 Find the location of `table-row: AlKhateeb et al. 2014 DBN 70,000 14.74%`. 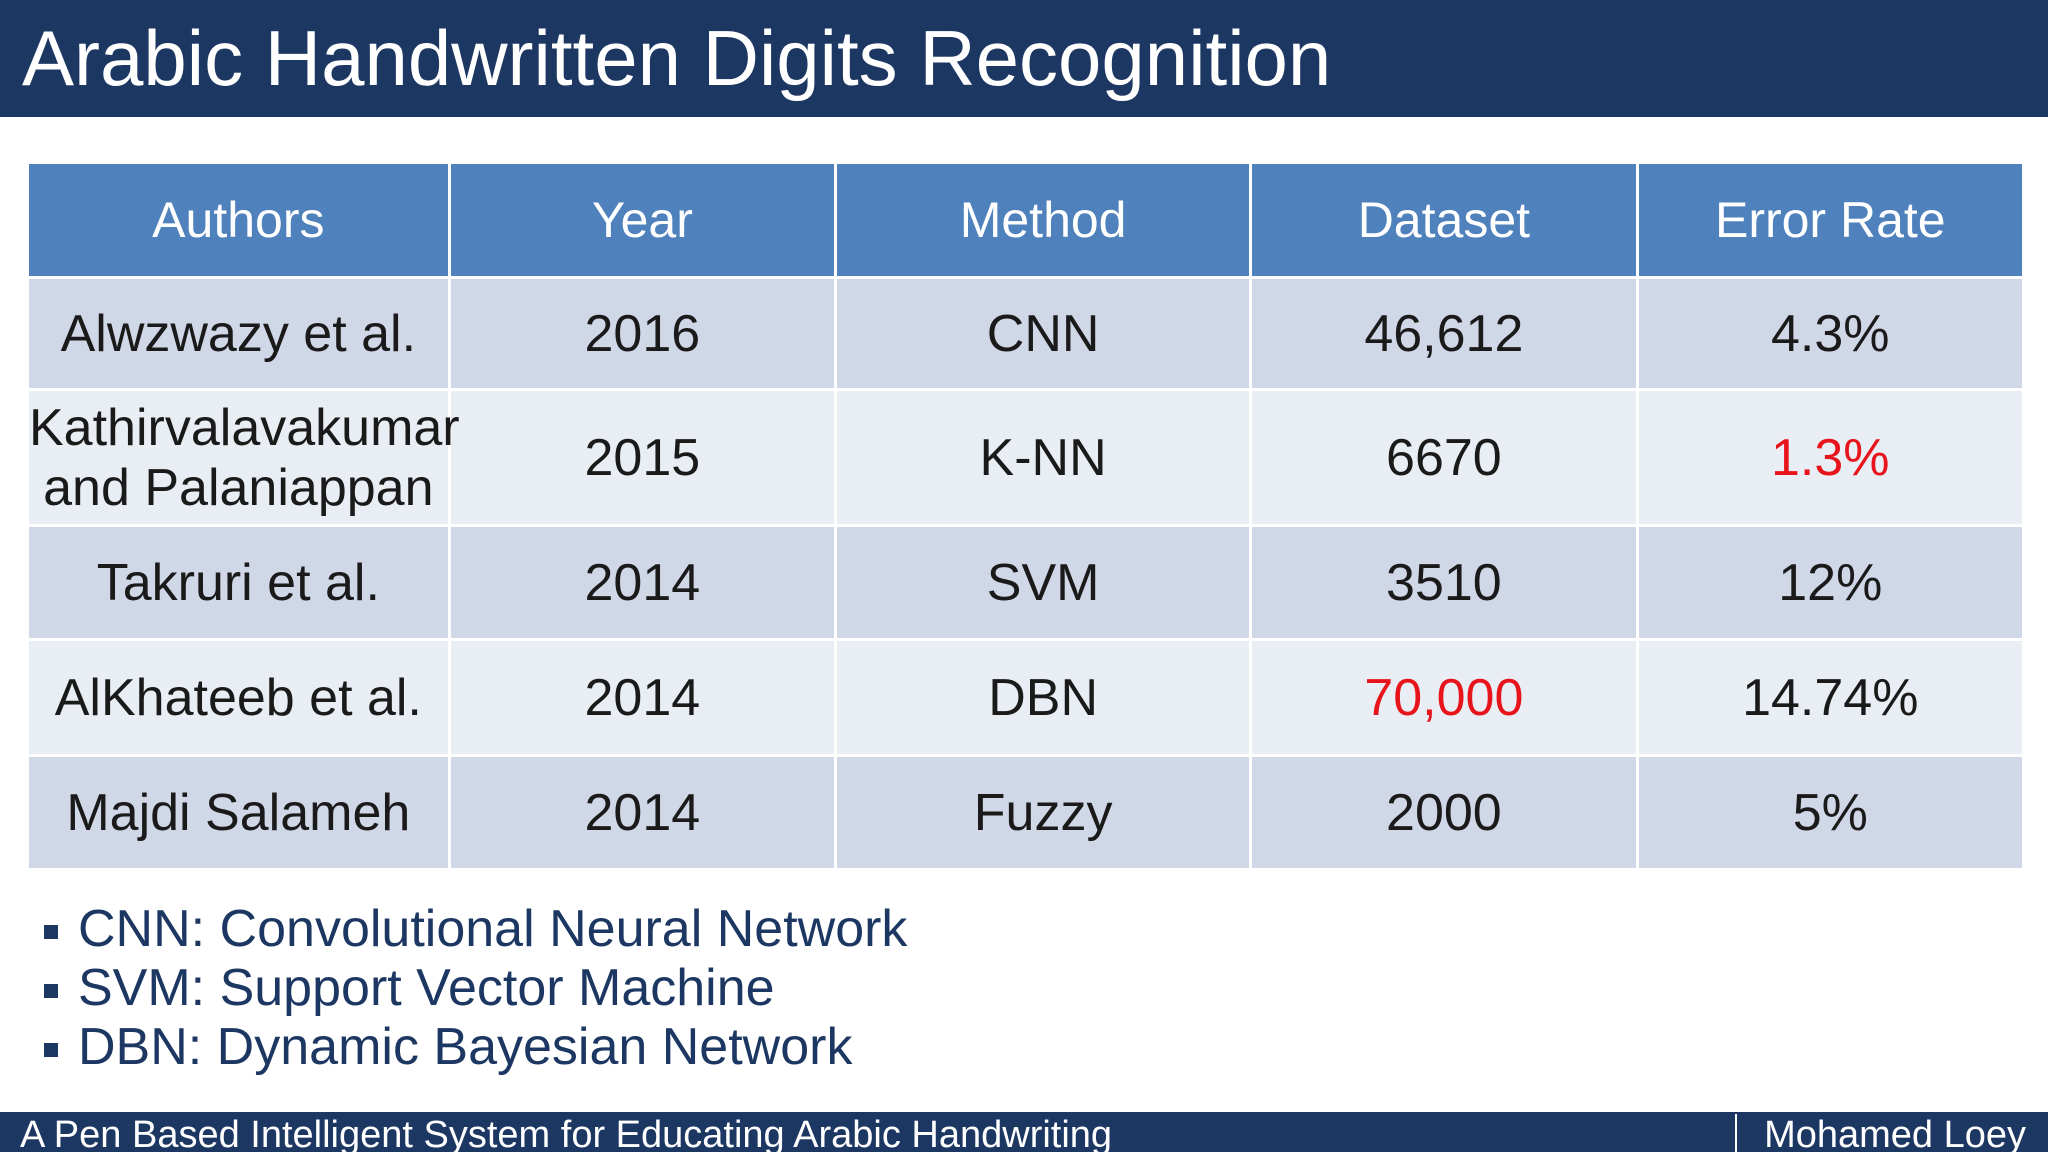

table-row: AlKhateeb et al. 2014 DBN 70,000 14.74% is located at coordinates (1026, 697).